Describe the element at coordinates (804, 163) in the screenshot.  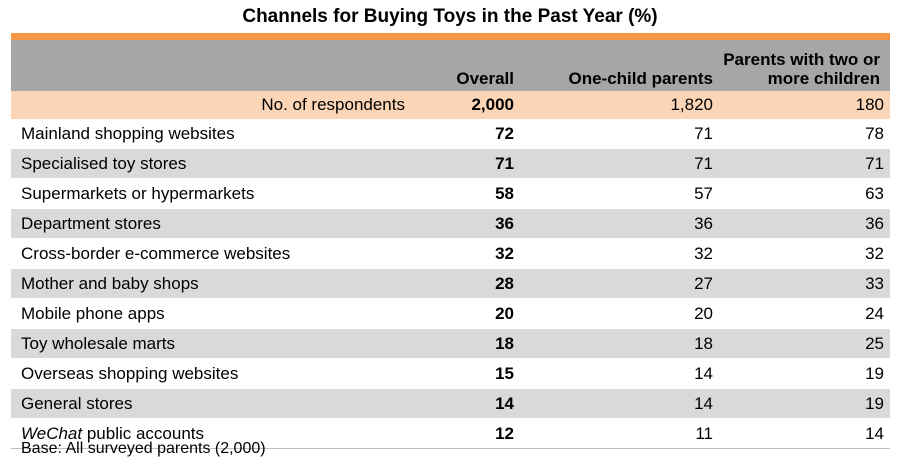
I see `value-two-or-more: 71` at that location.